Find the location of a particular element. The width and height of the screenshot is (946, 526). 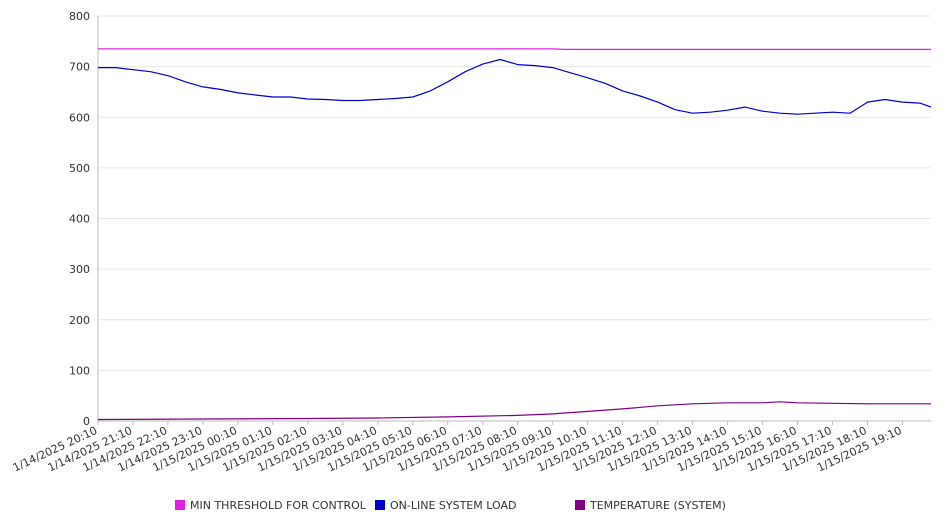

y-tick-label: 500 is located at coordinates (79, 168).